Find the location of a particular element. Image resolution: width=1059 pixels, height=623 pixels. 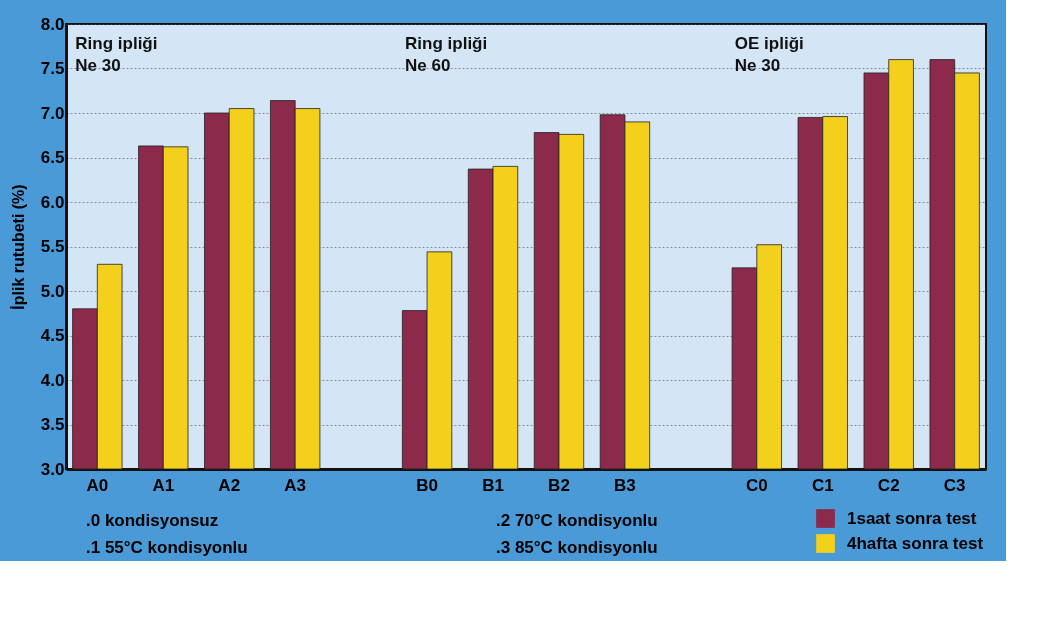

y-tick-label: 7.5 is located at coordinates (52, 68).